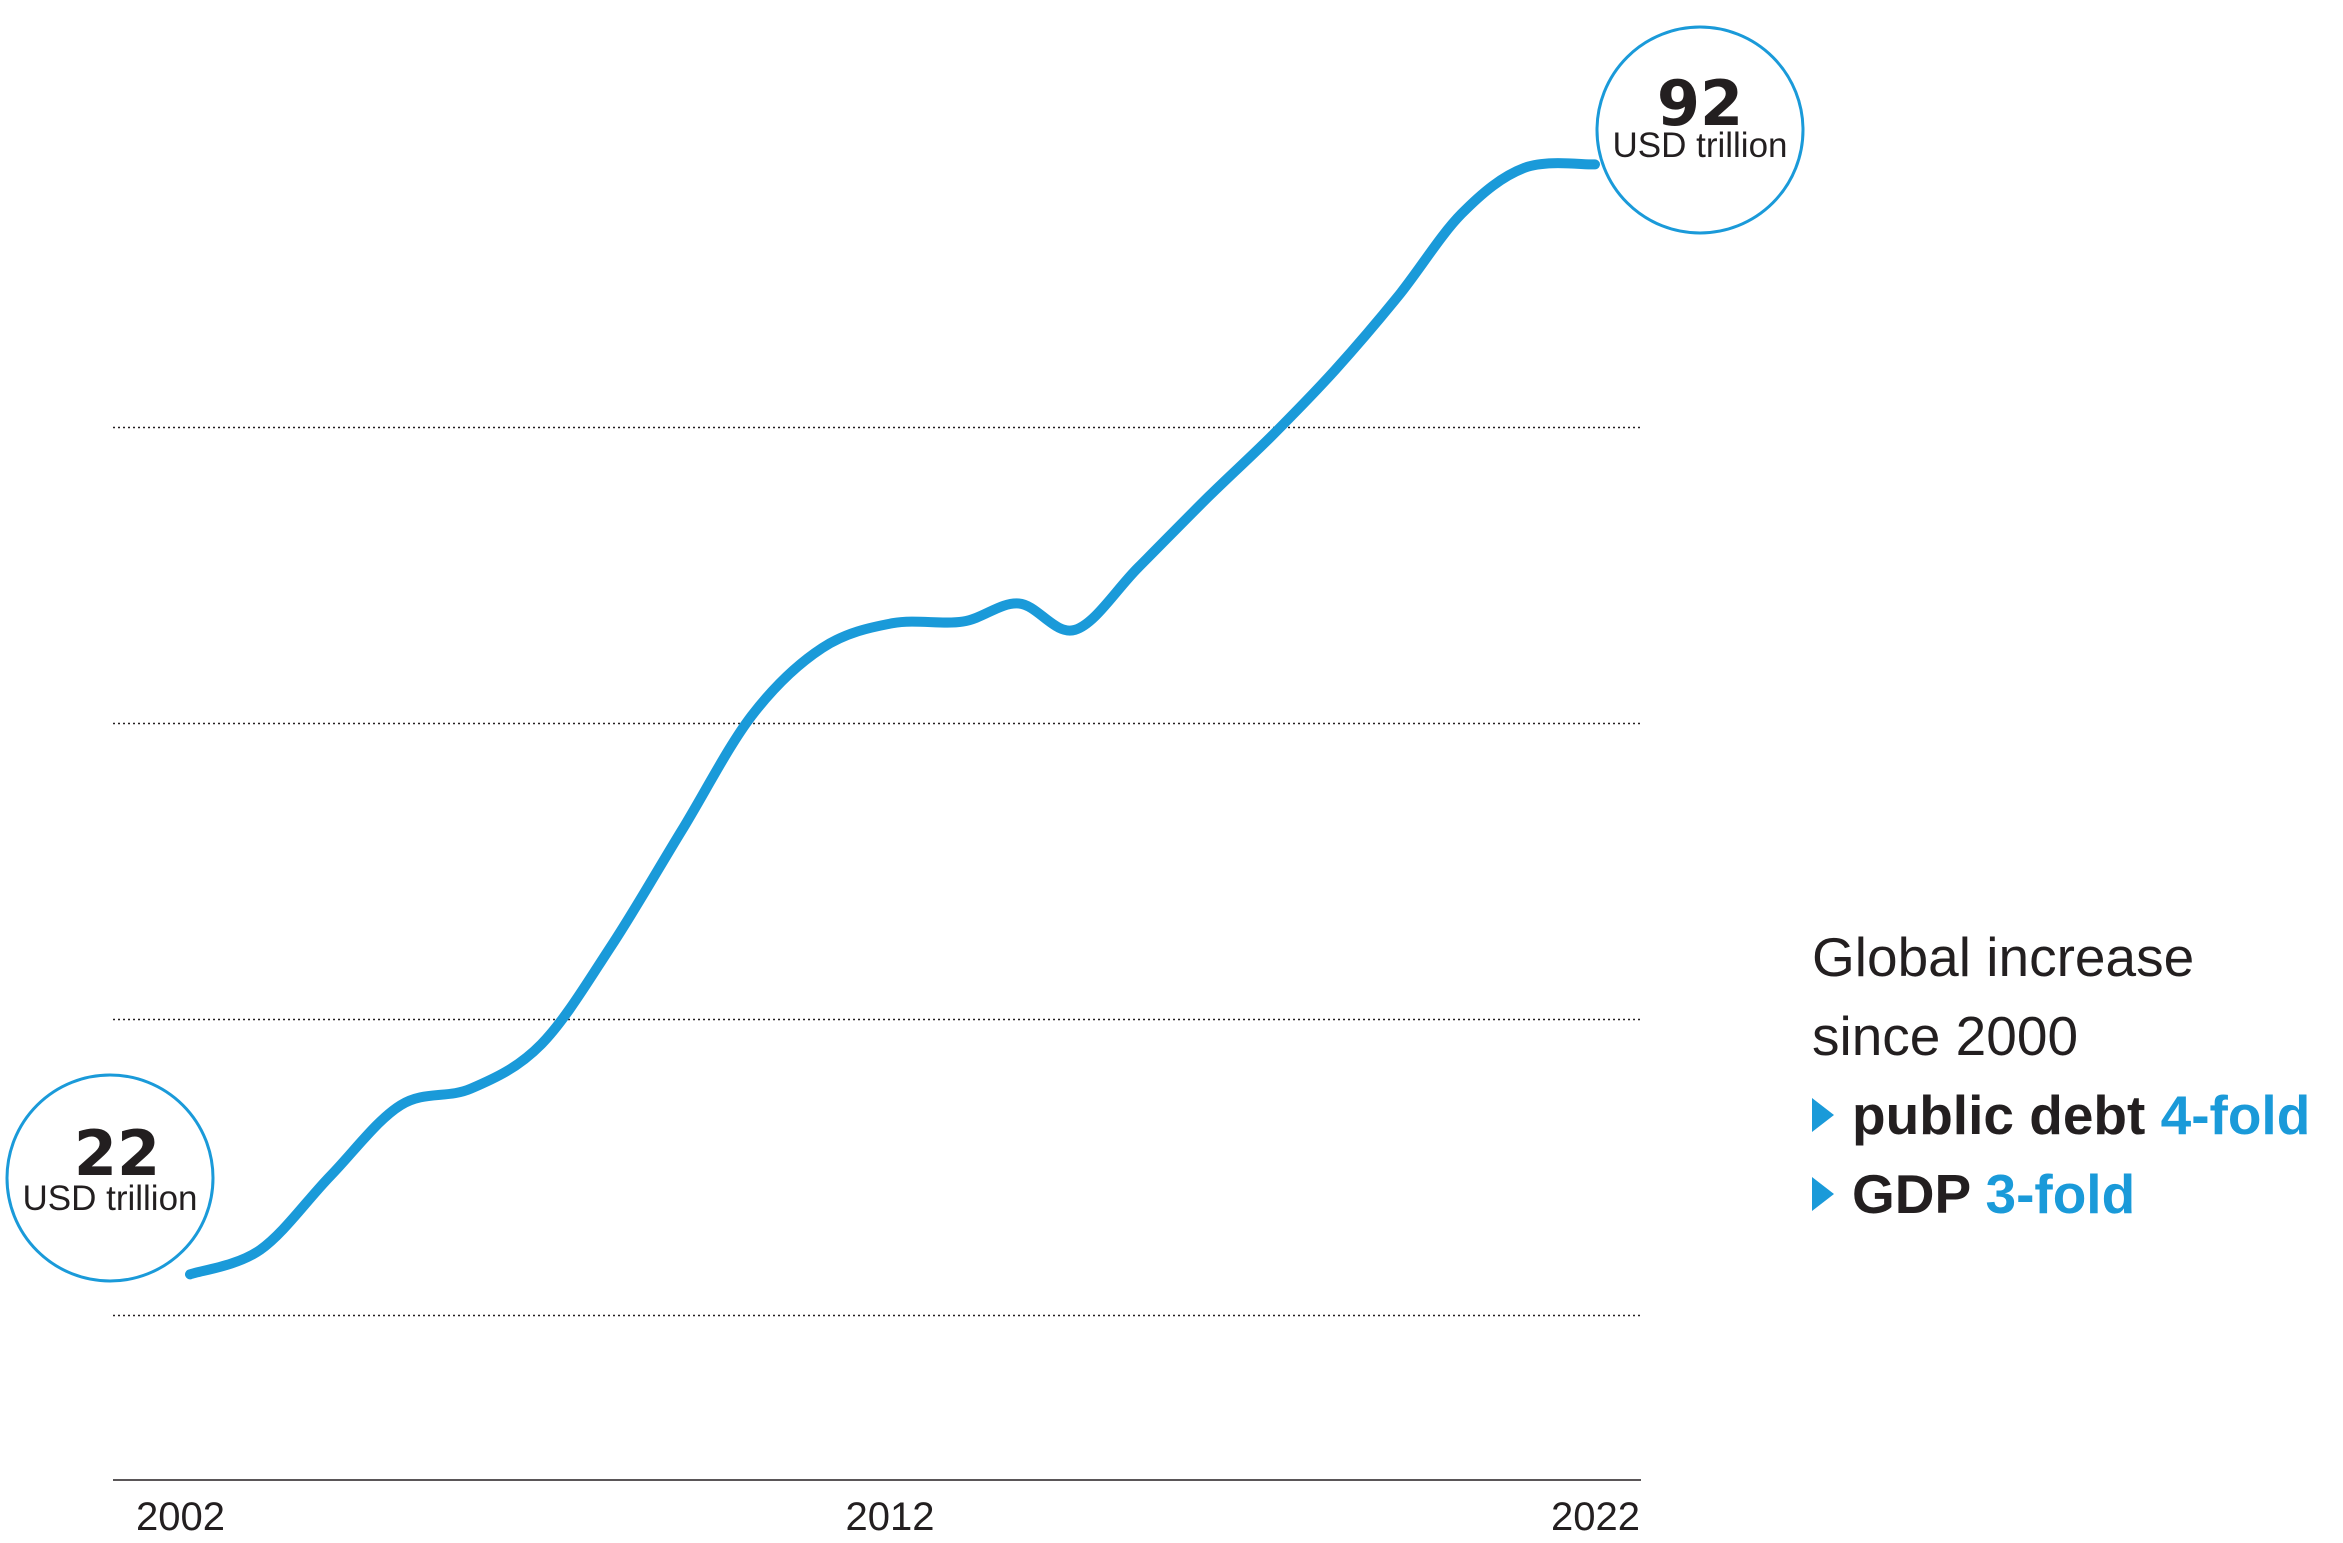 The height and width of the screenshot is (1543, 2343). I want to click on legend-item-gdp: GDP 3-fold, so click(2061, 1194).